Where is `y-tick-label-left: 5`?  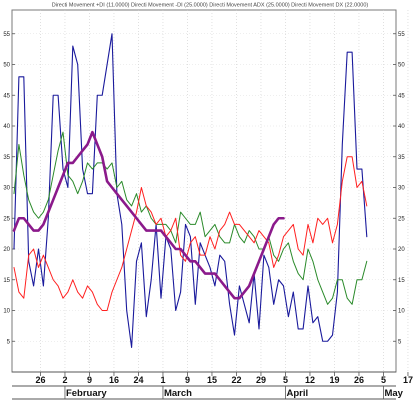 y-tick-label-left: 5 is located at coordinates (9, 342).